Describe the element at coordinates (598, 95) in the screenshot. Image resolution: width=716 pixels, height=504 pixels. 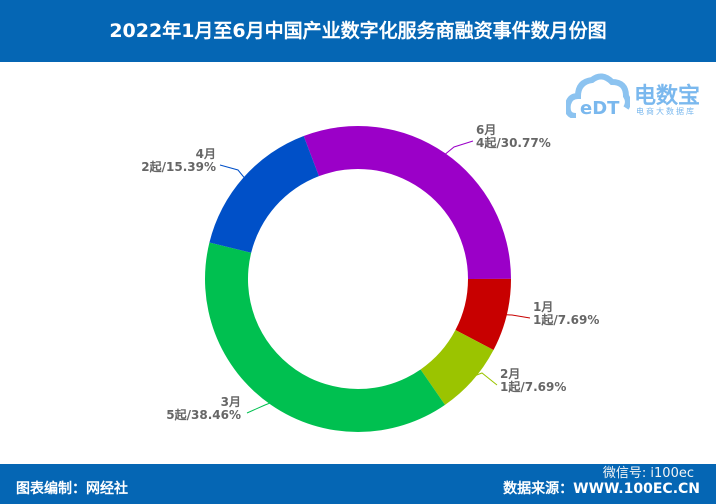
I see `cloud-logo-icon: eDT` at that location.